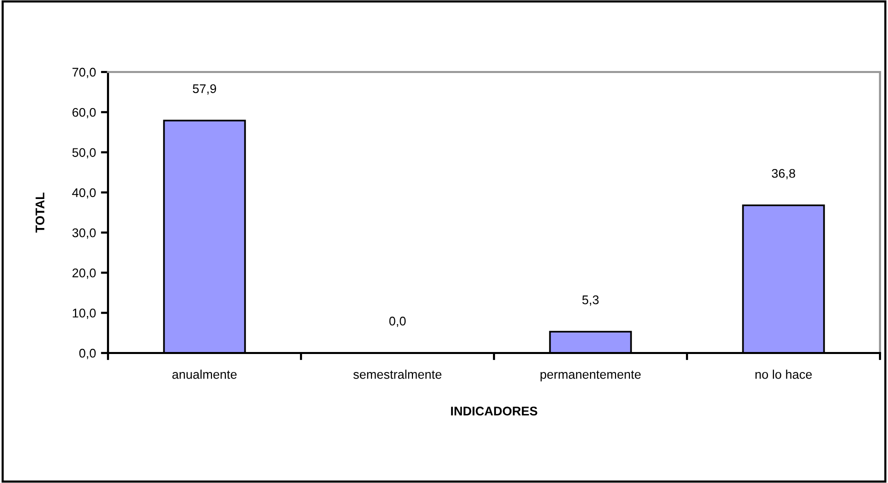 Image resolution: width=888 pixels, height=483 pixels. What do you see at coordinates (84, 273) in the screenshot?
I see `y-tick-label: 20,0` at bounding box center [84, 273].